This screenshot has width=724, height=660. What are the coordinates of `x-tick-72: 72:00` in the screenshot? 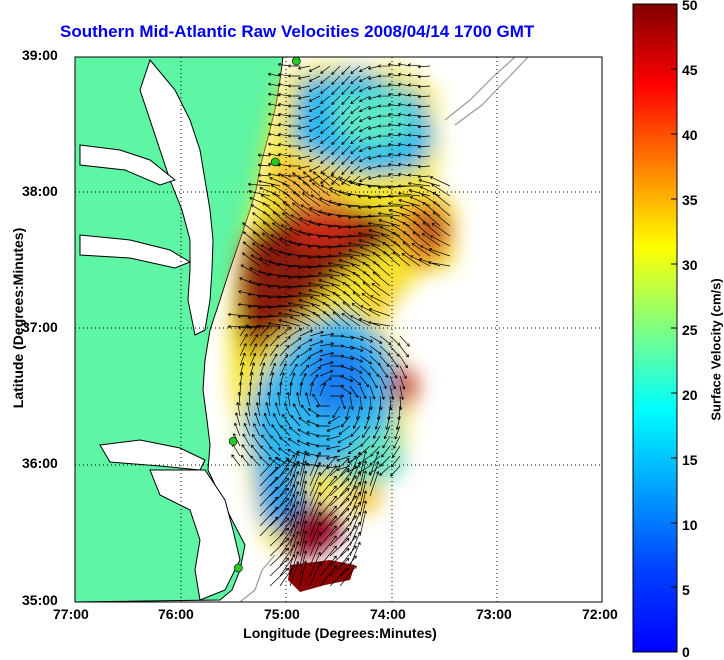 It's located at (600, 614).